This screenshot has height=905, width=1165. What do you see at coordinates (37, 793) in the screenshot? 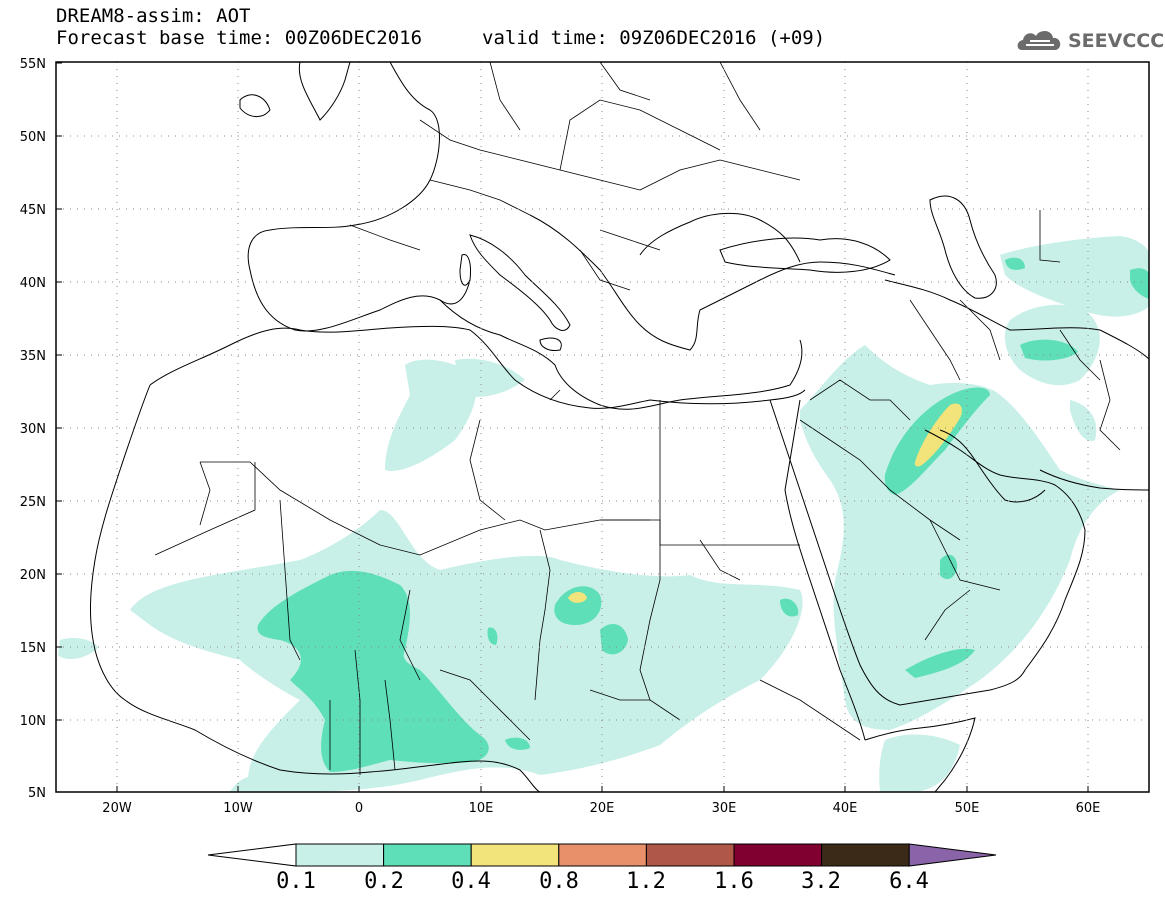
I see `lat-label: 5N` at bounding box center [37, 793].